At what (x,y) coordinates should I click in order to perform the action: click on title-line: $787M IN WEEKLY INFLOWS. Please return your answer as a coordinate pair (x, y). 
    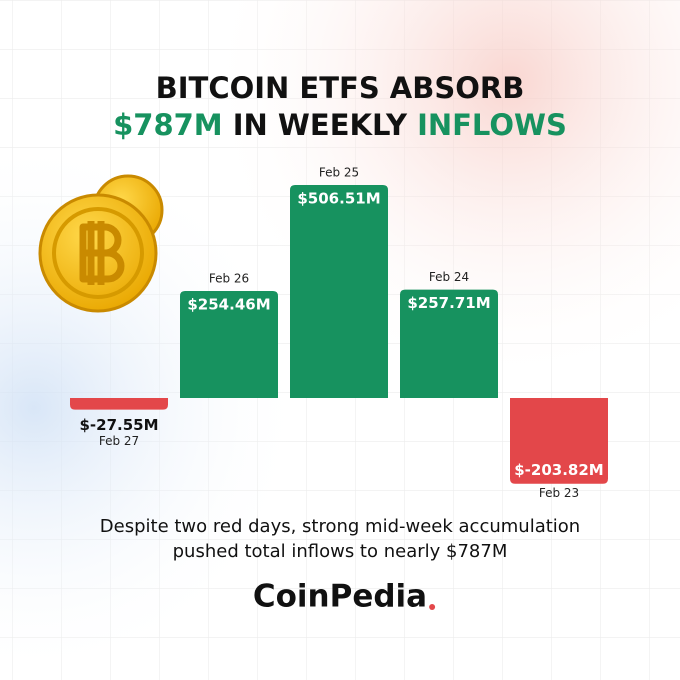
    Looking at the image, I should click on (340, 125).